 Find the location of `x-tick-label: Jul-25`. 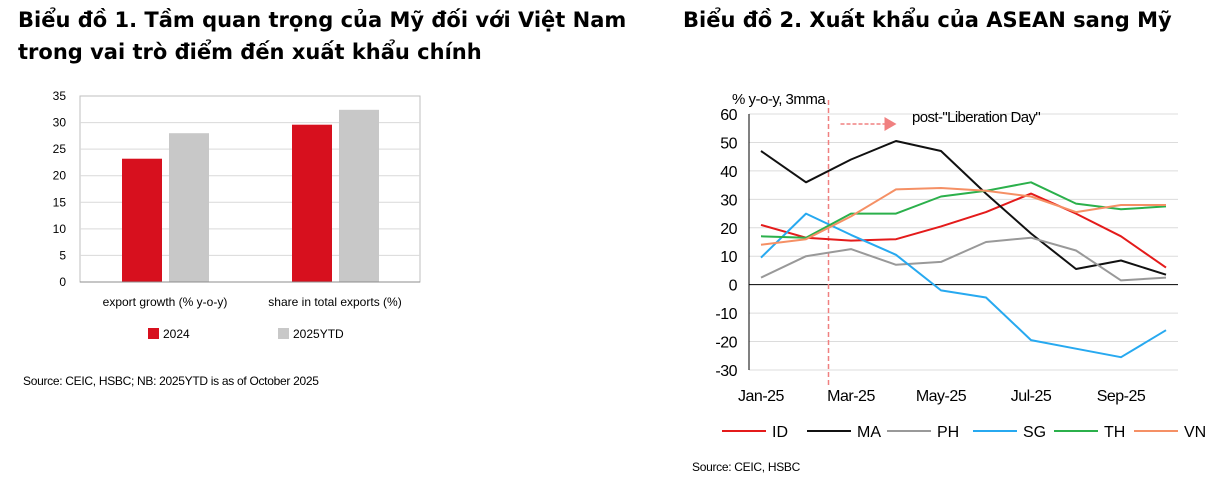

x-tick-label: Jul-25 is located at coordinates (1031, 396).